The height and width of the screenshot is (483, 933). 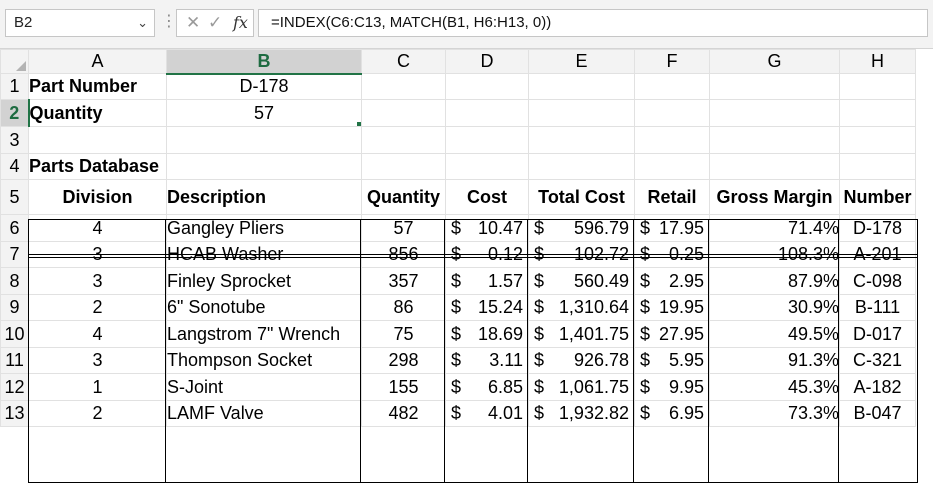 I want to click on row-header-6: 6, so click(x=14, y=228).